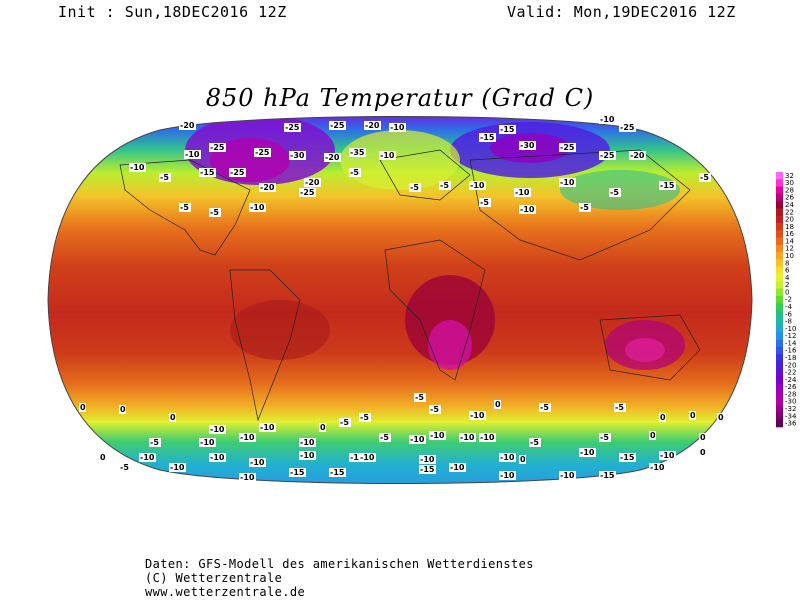 The width and height of the screenshot is (800, 600). What do you see at coordinates (790, 373) in the screenshot?
I see `colorbar-tick-label: -22` at bounding box center [790, 373].